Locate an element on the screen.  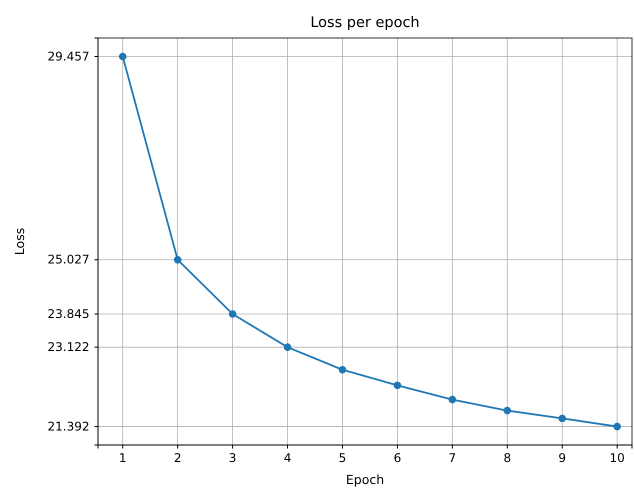
y-tick-label: 21.392 is located at coordinates (69, 426).